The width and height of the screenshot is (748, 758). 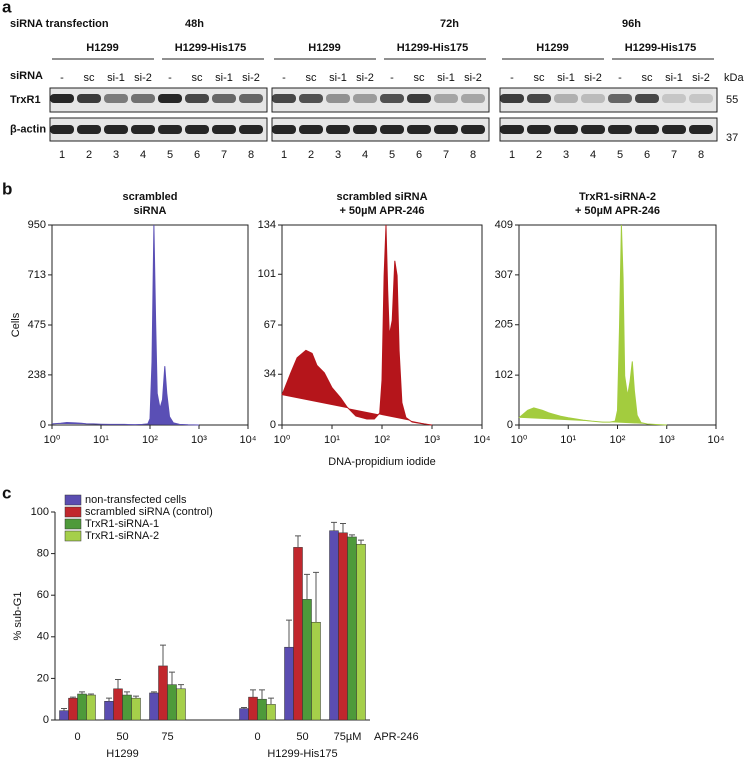 What do you see at coordinates (143, 155) in the screenshot?
I see `lane-number: 4` at bounding box center [143, 155].